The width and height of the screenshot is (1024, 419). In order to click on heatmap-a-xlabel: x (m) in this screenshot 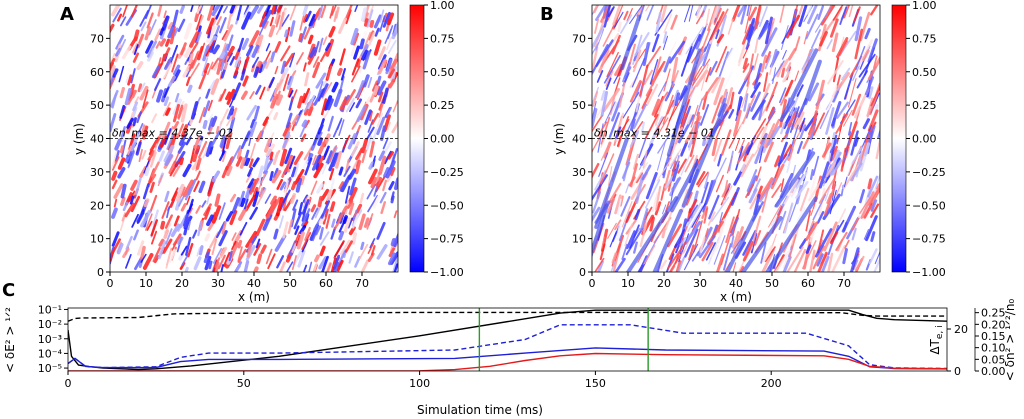, I will do `click(254, 297)`.